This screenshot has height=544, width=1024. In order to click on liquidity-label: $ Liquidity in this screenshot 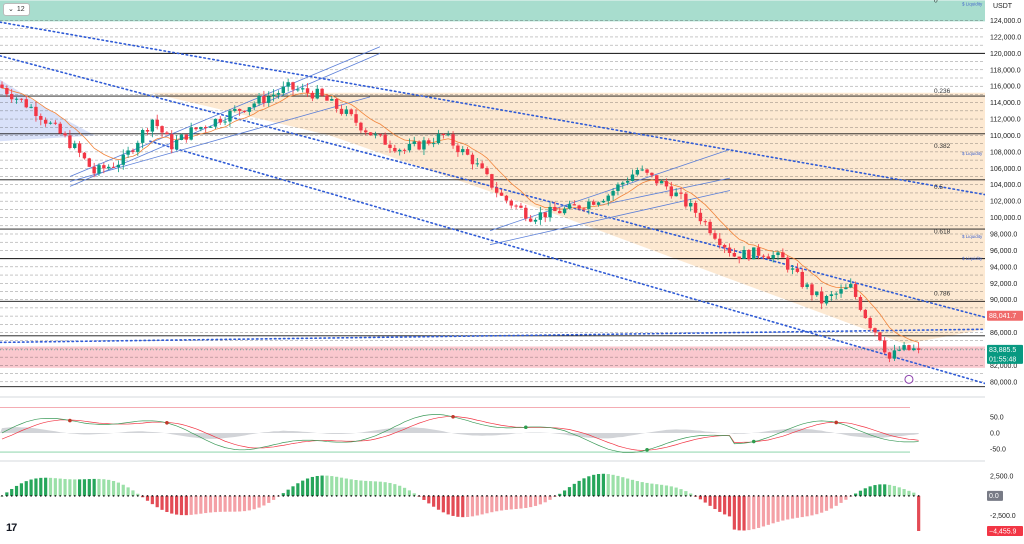, I will do `click(972, 4)`.